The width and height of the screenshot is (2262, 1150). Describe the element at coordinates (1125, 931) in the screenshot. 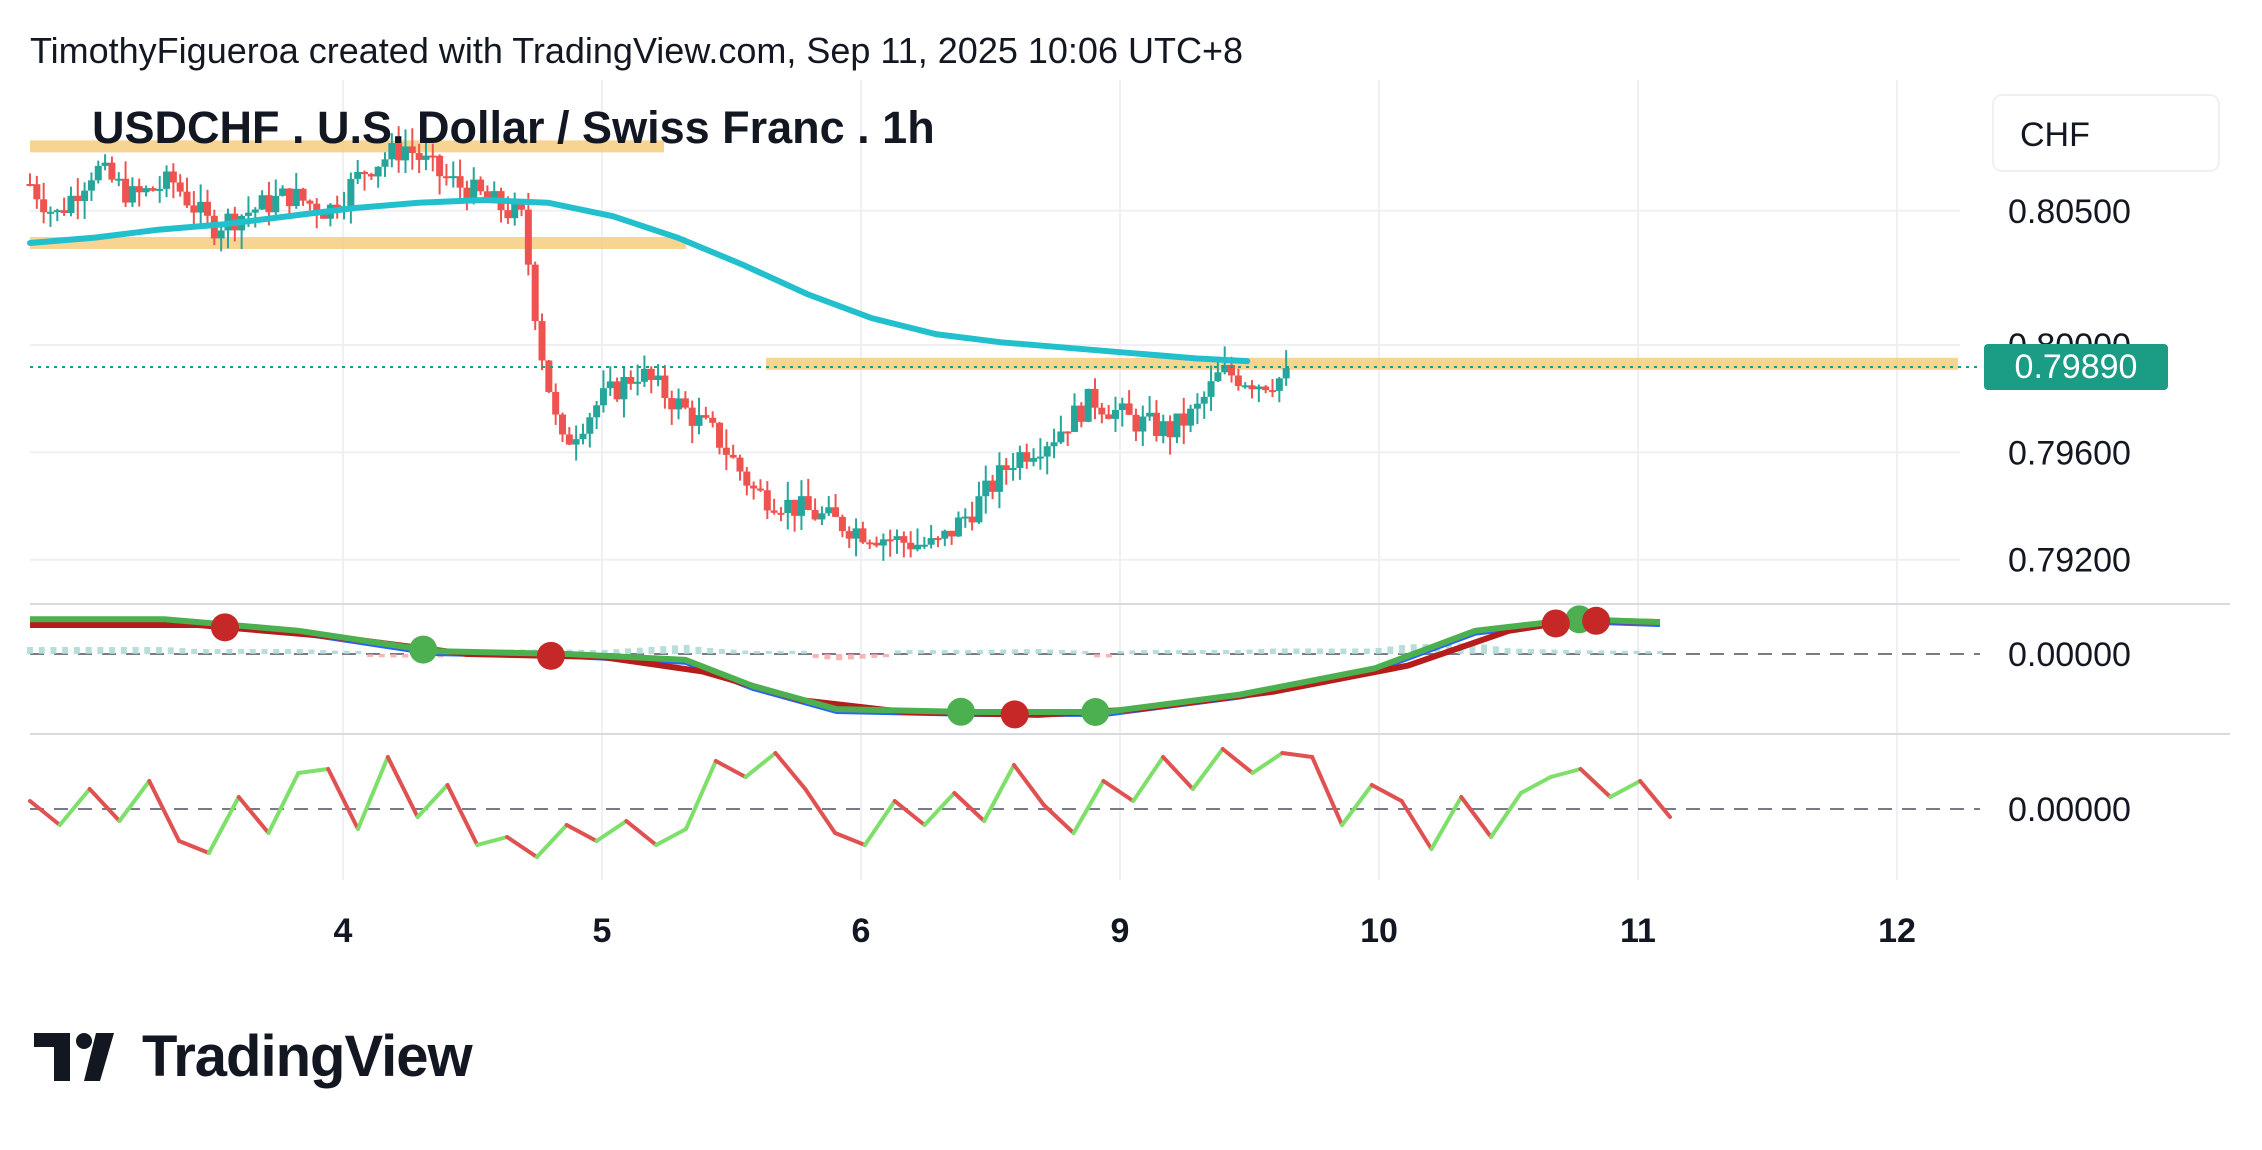

I see `time-axis: 4 5 6 9 10 11 12` at that location.